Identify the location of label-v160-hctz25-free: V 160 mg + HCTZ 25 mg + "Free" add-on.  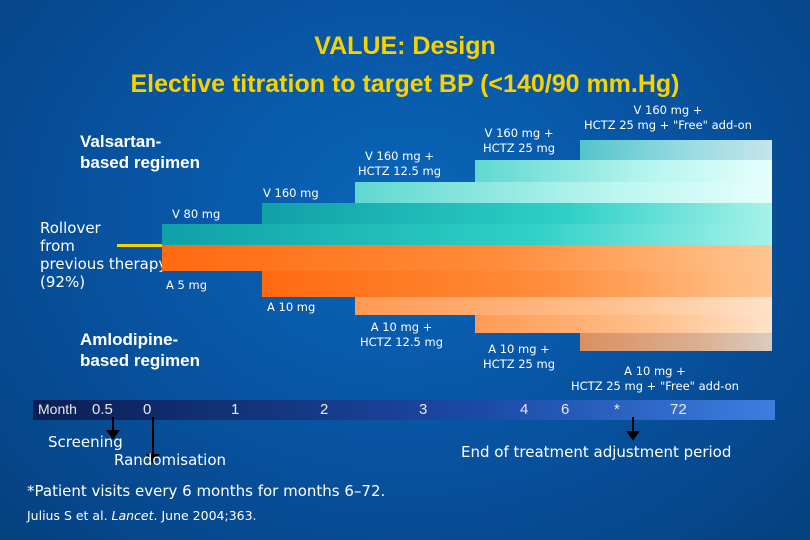
(668, 117).